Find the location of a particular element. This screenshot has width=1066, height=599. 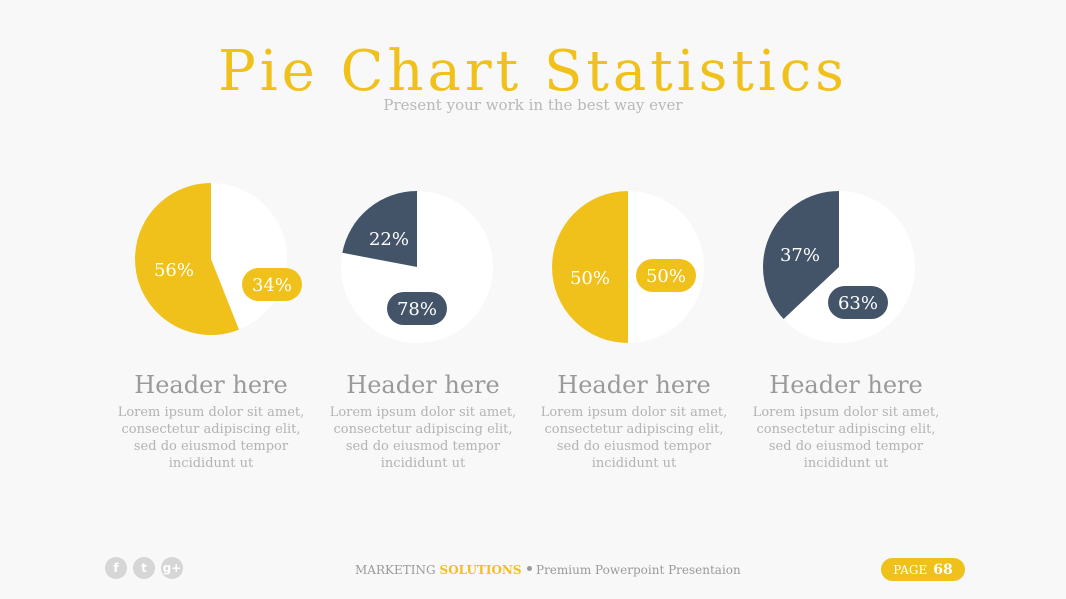

twitter-icon: t is located at coordinates (144, 568).